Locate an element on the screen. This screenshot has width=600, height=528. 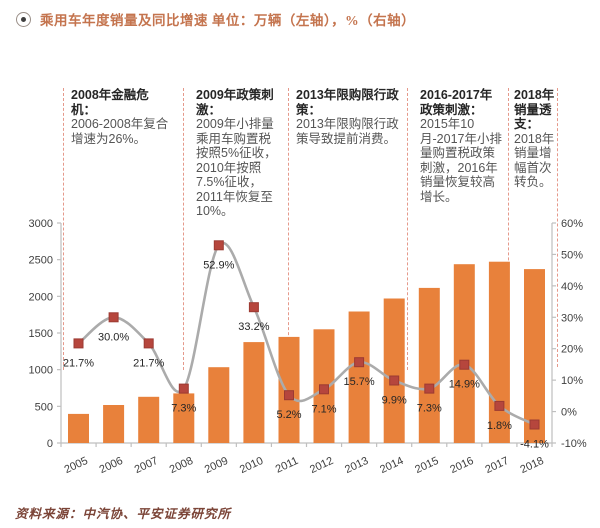
data-label-2017: 1.8% is located at coordinates (499, 426).